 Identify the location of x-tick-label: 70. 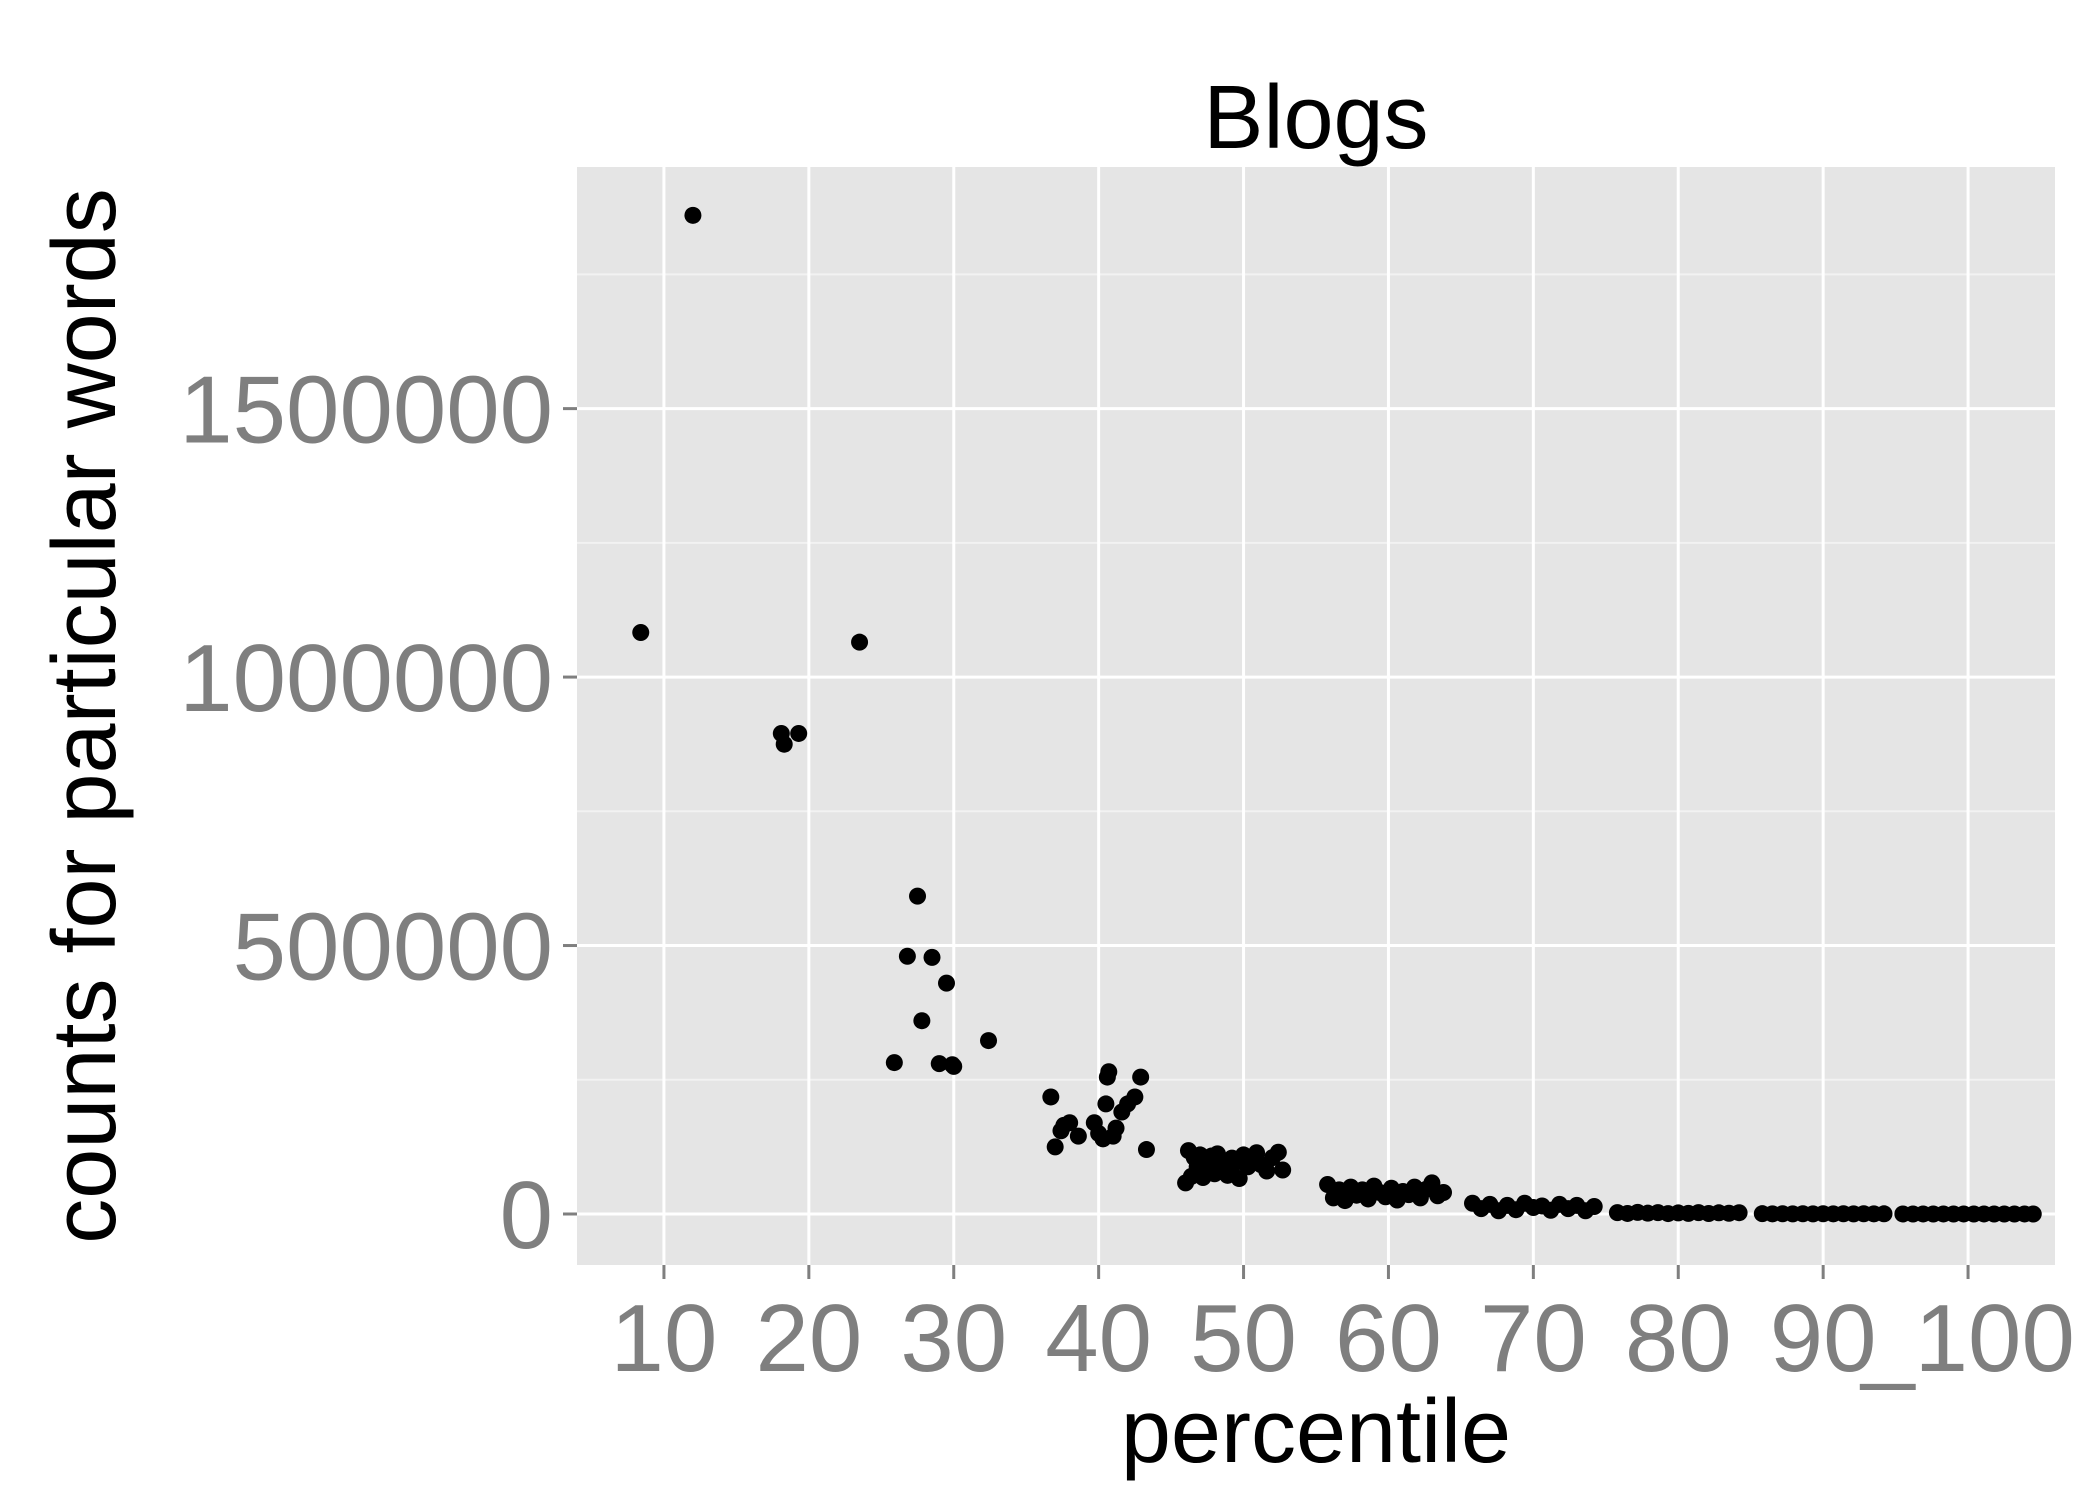
(1533, 1338).